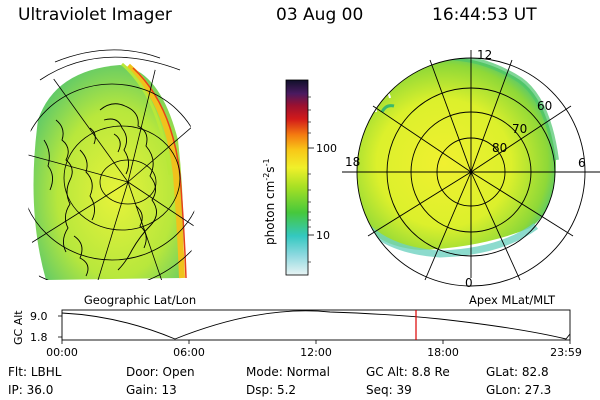 This screenshot has height=400, width=600. Describe the element at coordinates (389, 390) in the screenshot. I see `info-seq: Seq: 39` at that location.